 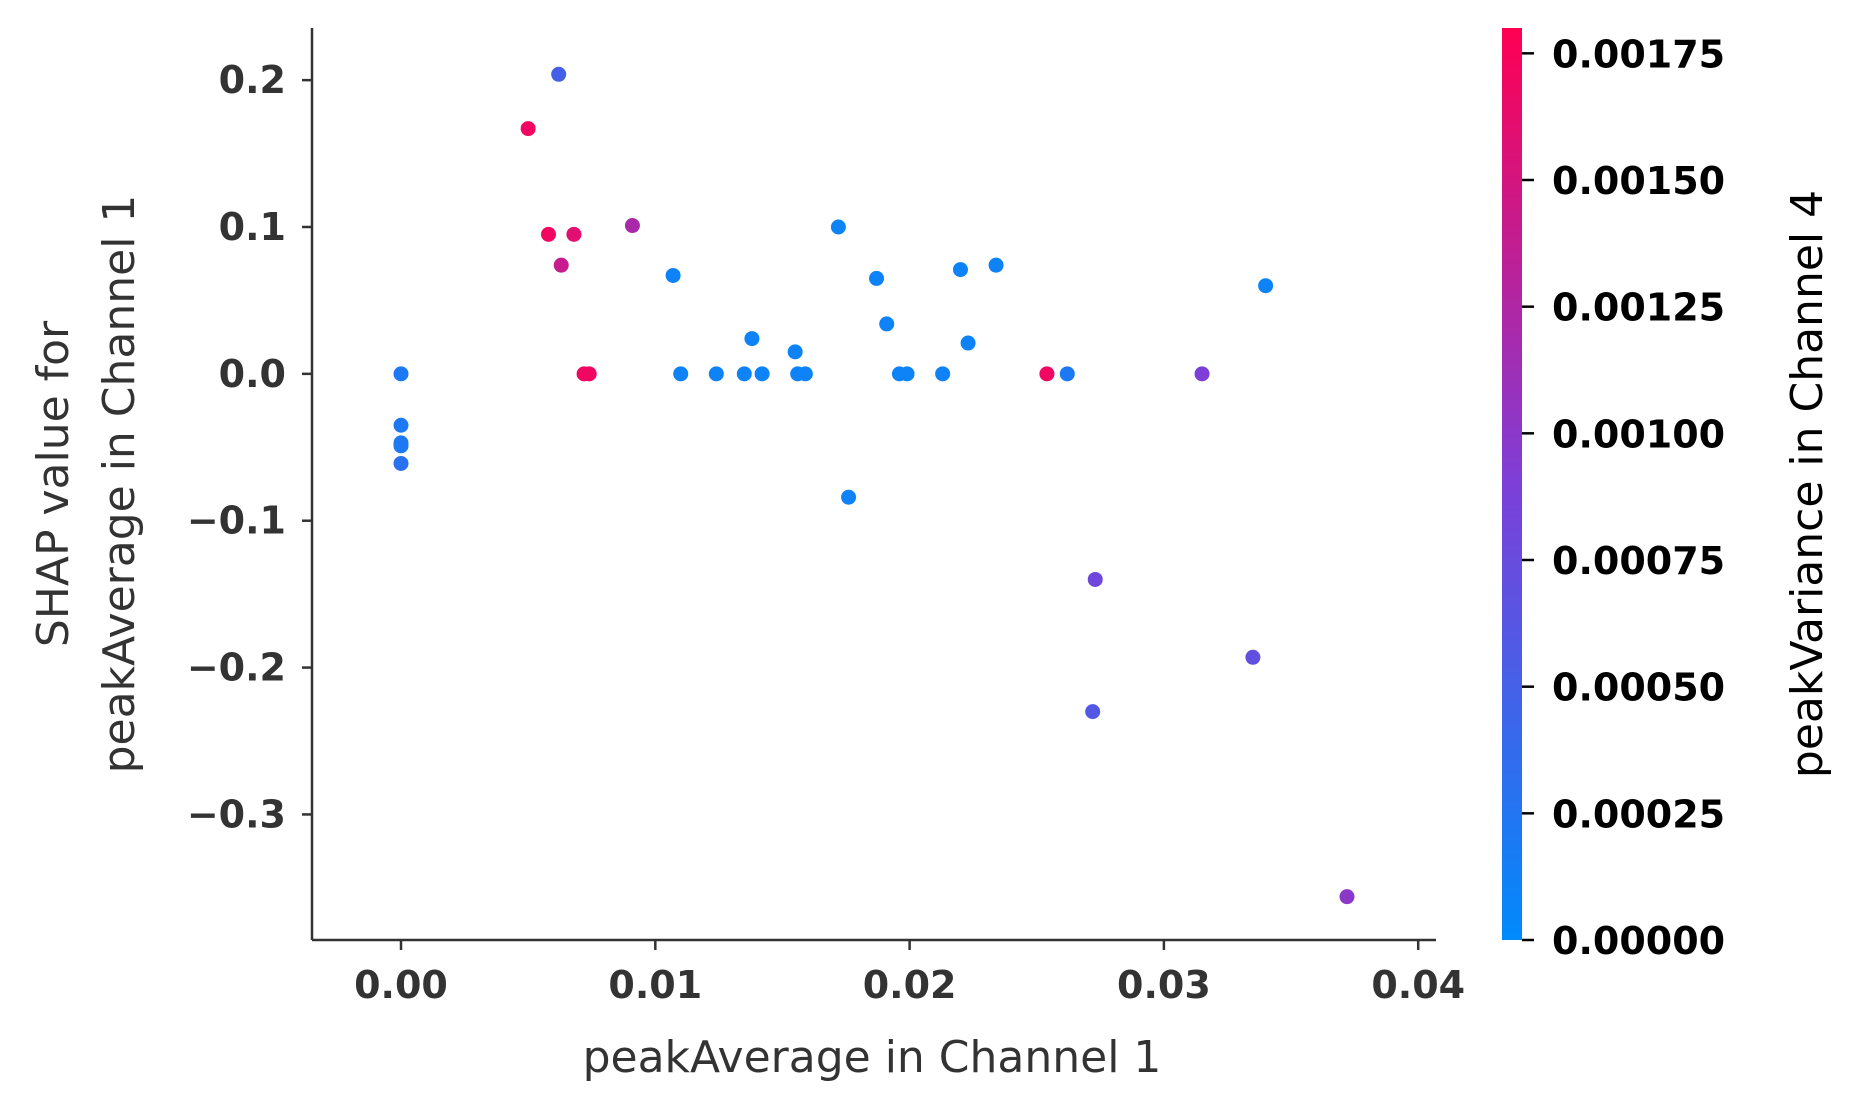 I want to click on x-tick-label: 0.04, so click(x=1418, y=985).